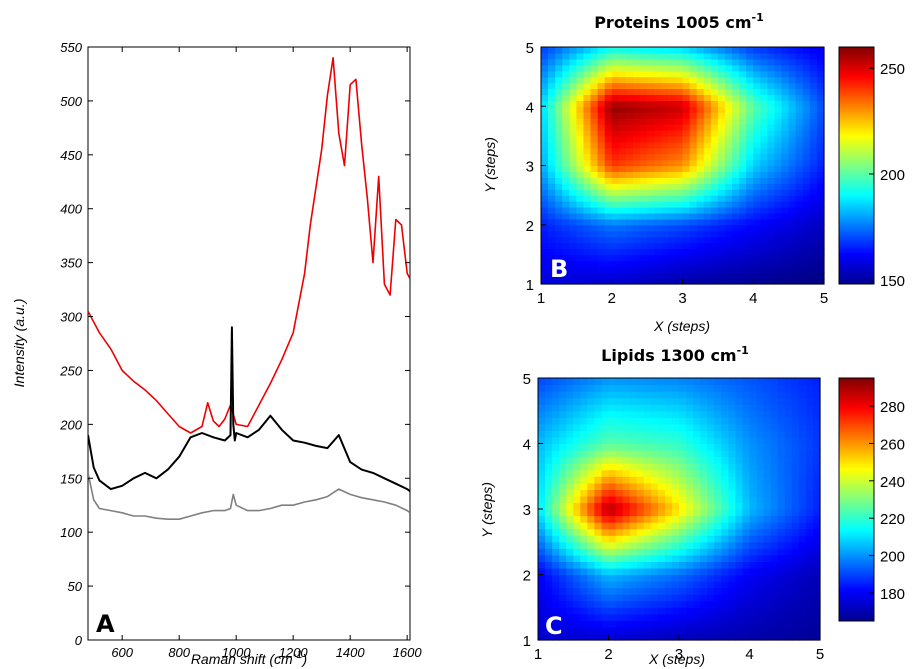  Describe the element at coordinates (681, 326) in the screenshot. I see `proteins-x-axis-label: X (steps)` at that location.